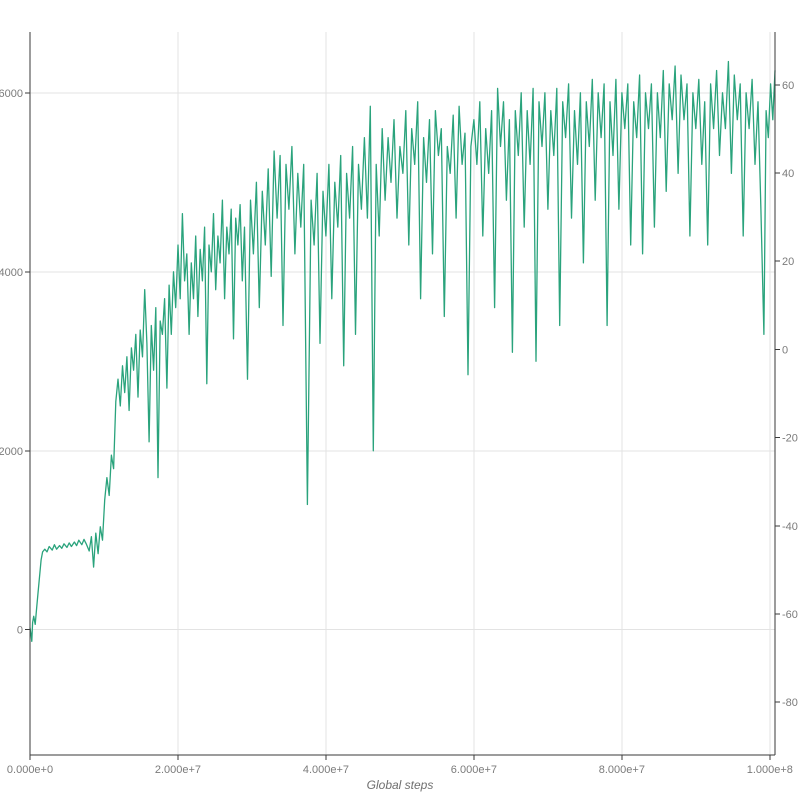 This screenshot has height=800, width=800. What do you see at coordinates (326, 770) in the screenshot?
I see `x-tick-label: 4.000e+7` at bounding box center [326, 770].